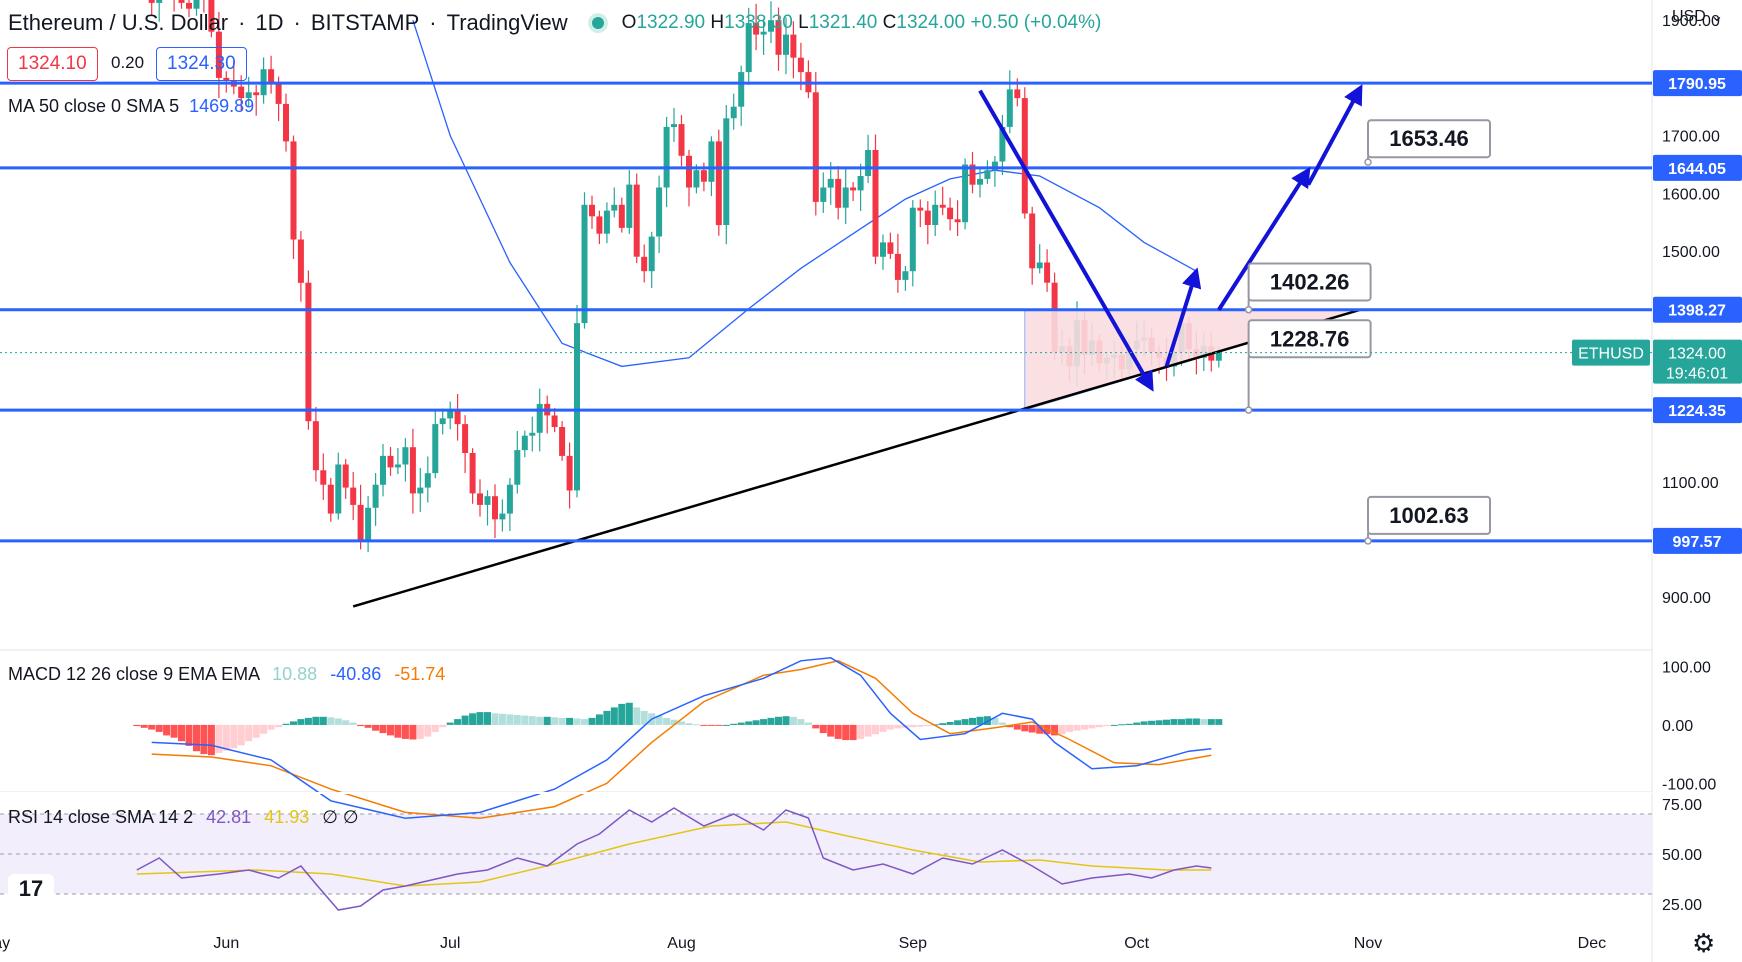 This screenshot has height=962, width=1742. I want to click on low-value: 1321.40, so click(843, 22).